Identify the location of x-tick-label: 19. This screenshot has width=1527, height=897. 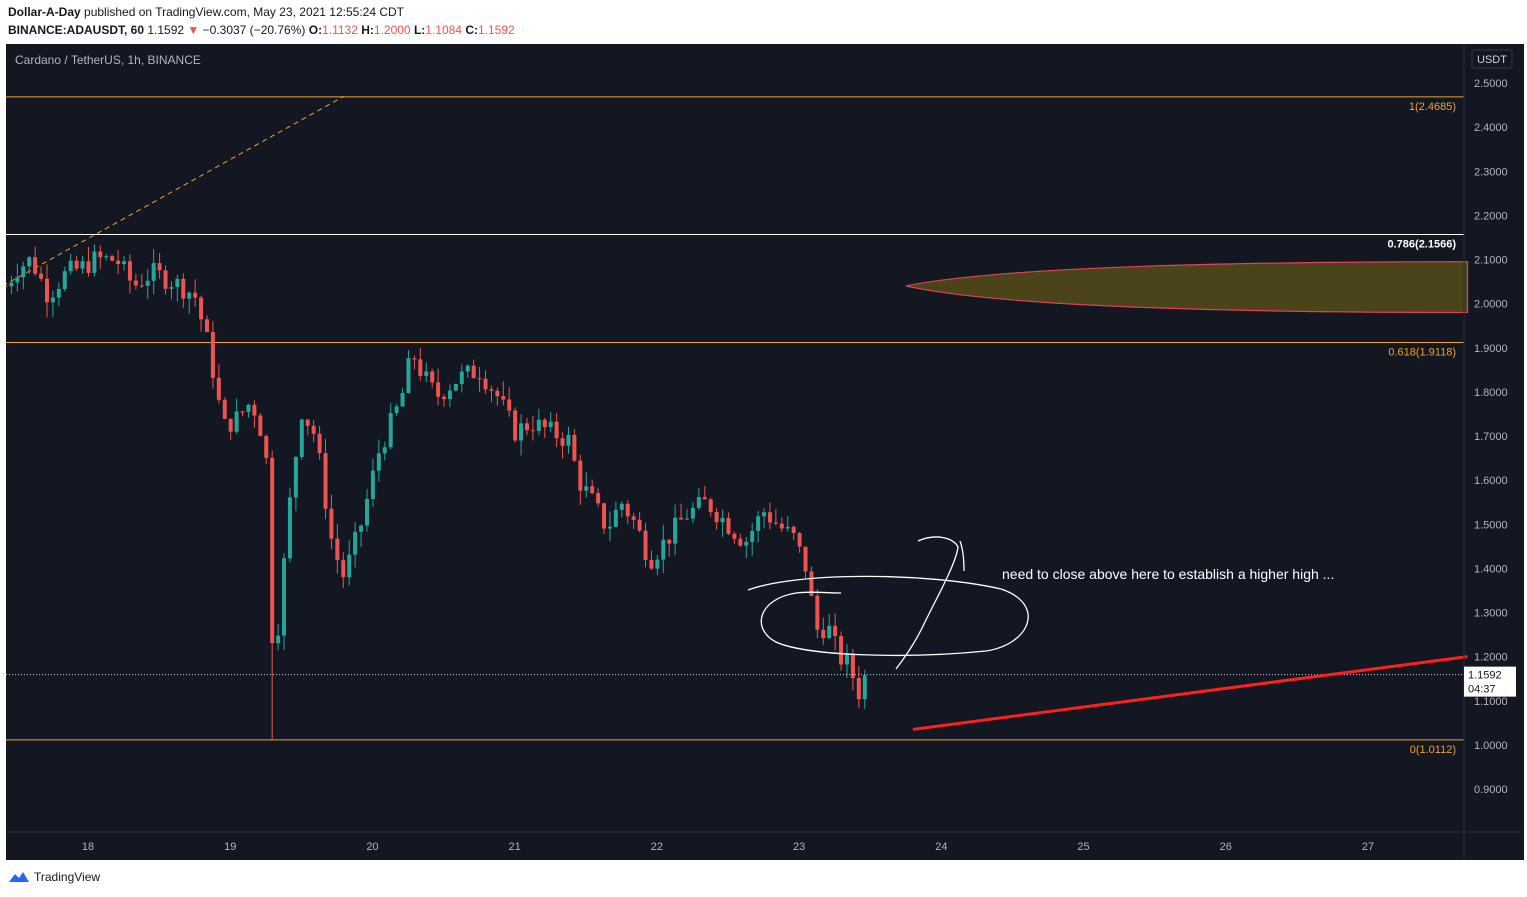
(230, 847).